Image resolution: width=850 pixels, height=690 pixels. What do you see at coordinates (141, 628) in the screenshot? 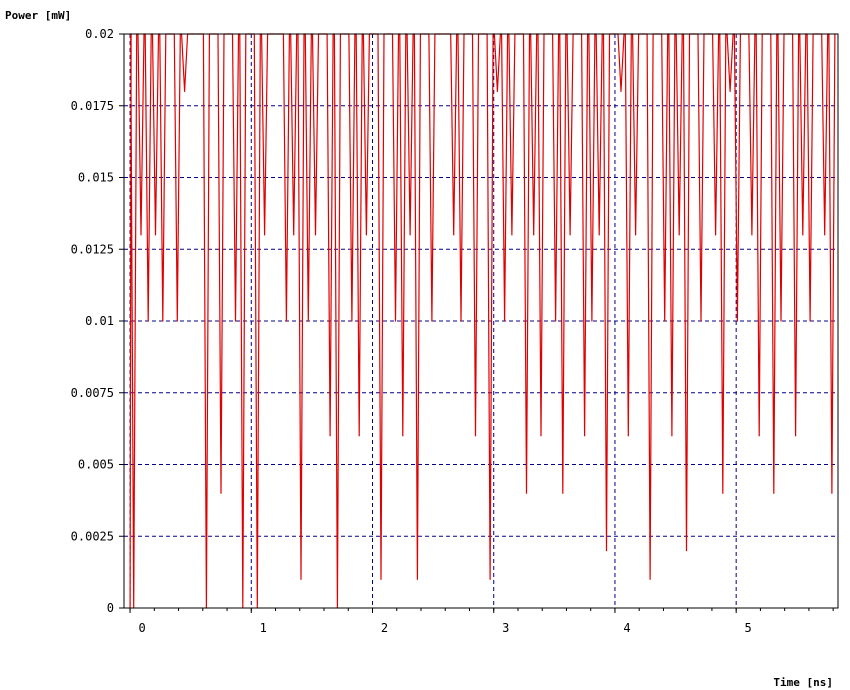
I see `x-tick-label: 0` at bounding box center [141, 628].